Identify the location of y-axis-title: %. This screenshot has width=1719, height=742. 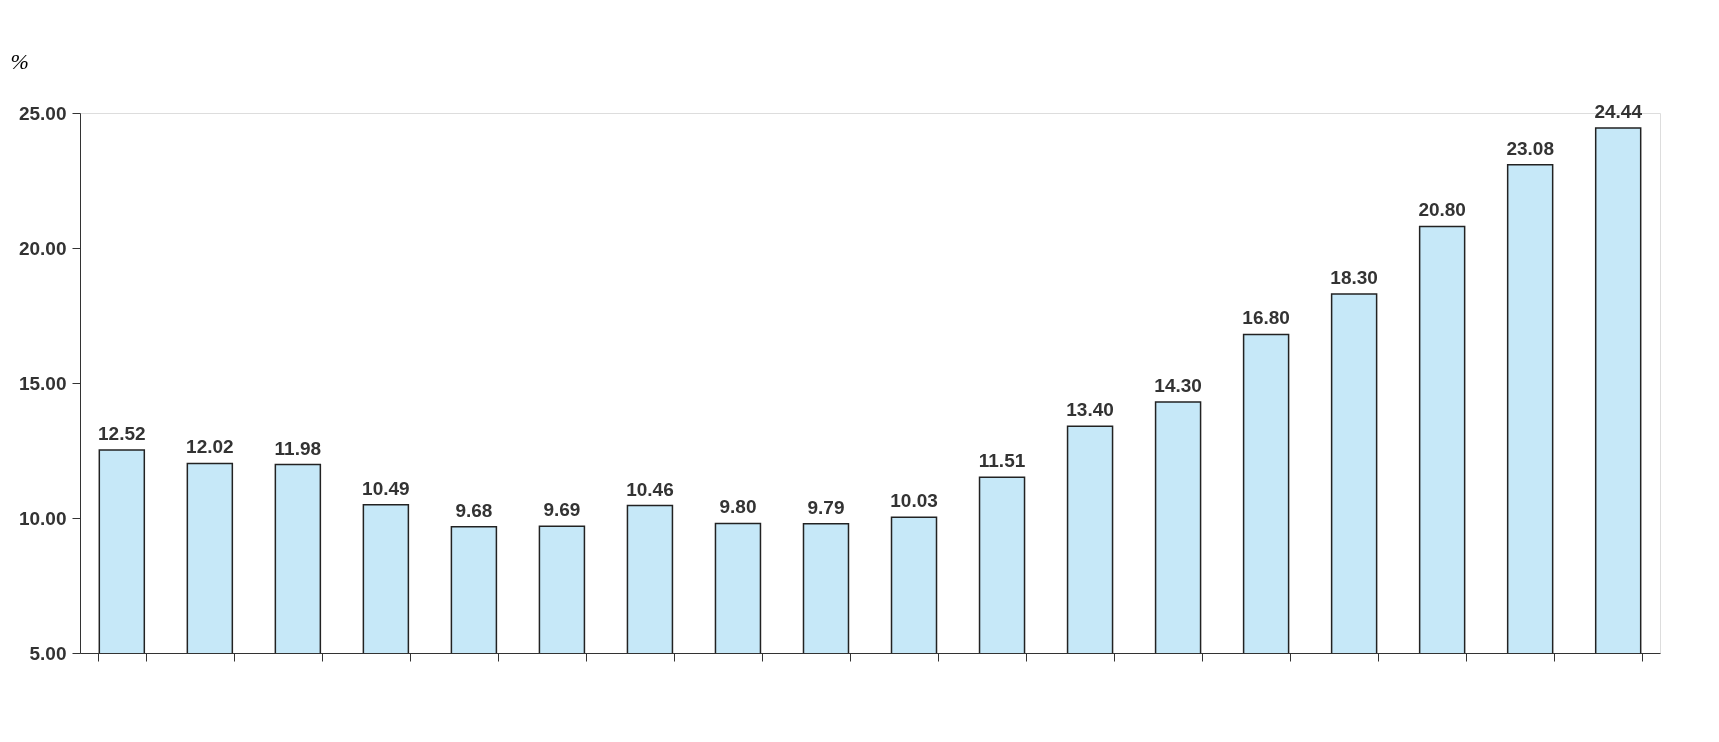
(19, 61).